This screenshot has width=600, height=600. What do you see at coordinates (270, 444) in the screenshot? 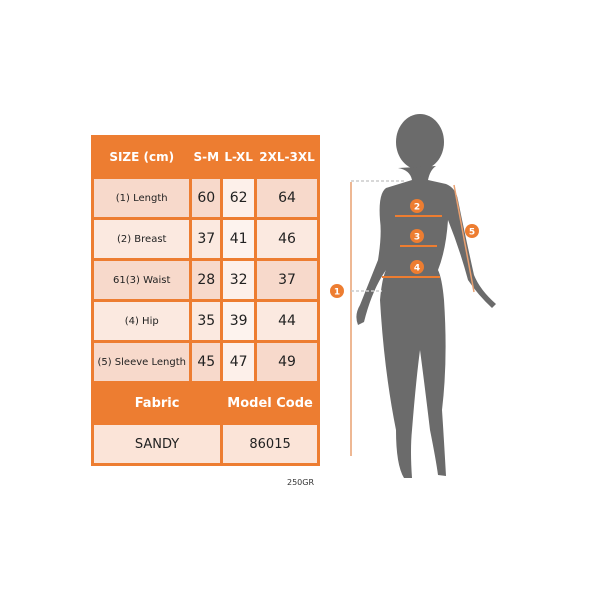
I see `model-code-value: 86015` at bounding box center [270, 444].